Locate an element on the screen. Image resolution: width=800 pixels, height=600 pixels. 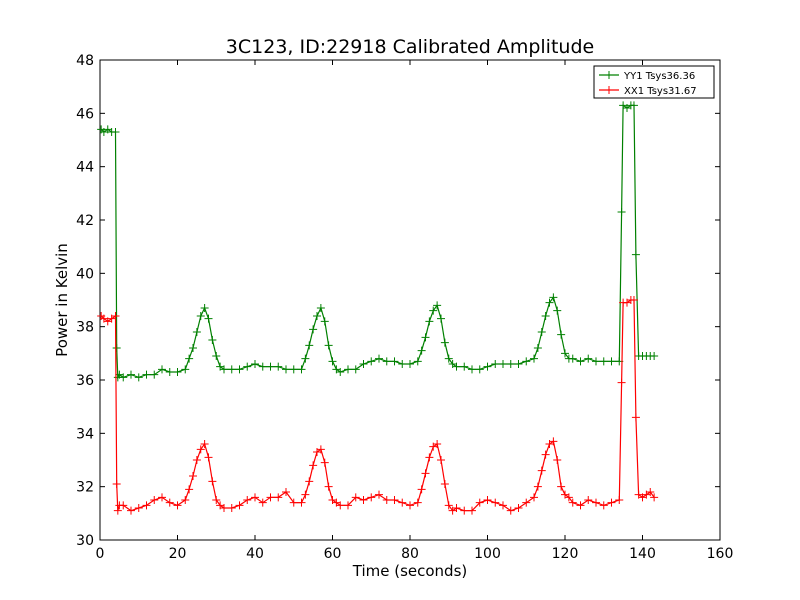
y-tick-label: 32 is located at coordinates (85, 488).